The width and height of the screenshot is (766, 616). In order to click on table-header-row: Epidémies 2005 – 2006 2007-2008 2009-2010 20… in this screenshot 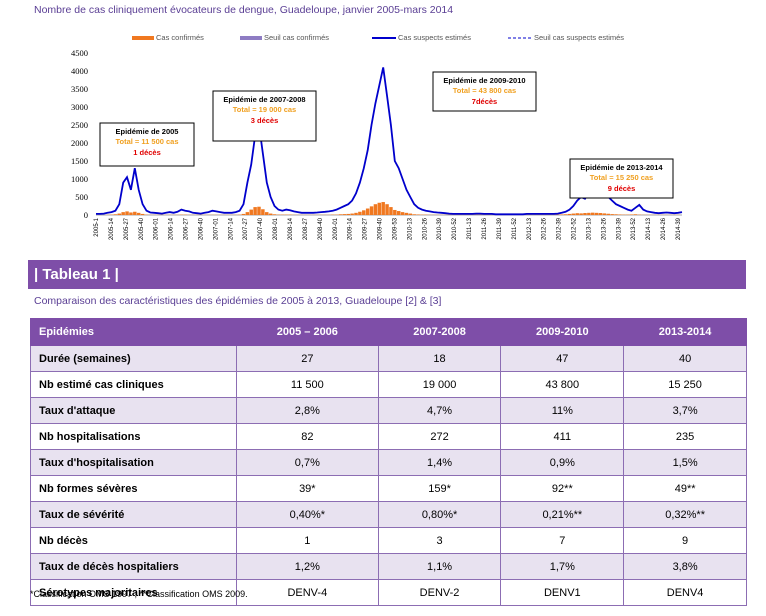, I will do `click(388, 332)`.